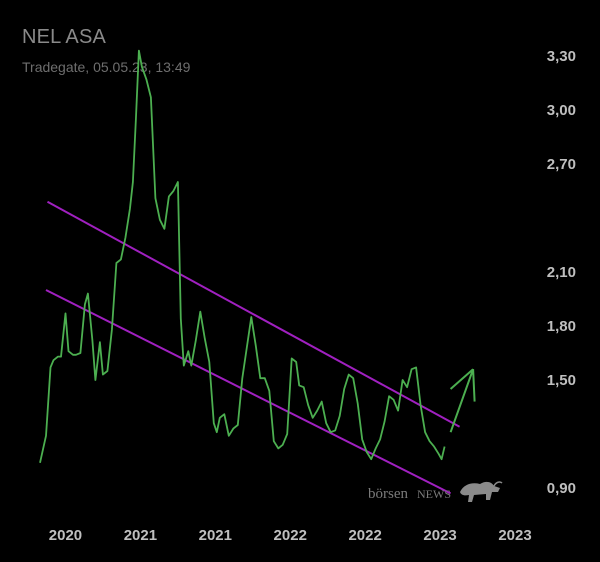 Image resolution: width=600 pixels, height=562 pixels. I want to click on arrow-body, so click(462, 400).